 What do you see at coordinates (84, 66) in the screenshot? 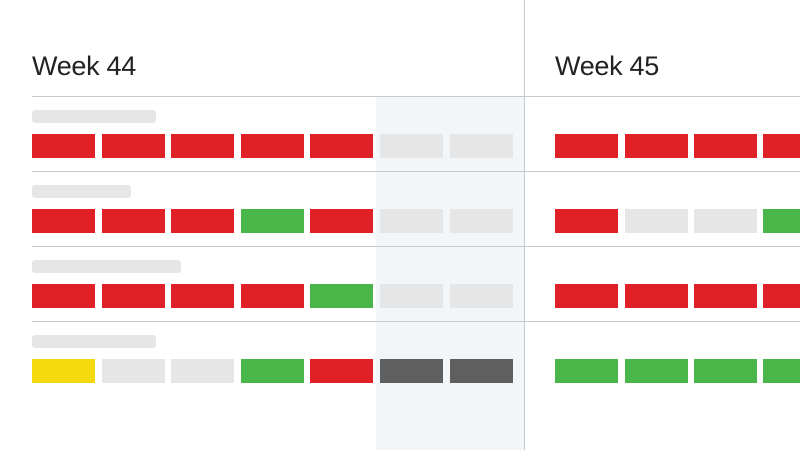
I see `week-44-title: Week 44` at bounding box center [84, 66].